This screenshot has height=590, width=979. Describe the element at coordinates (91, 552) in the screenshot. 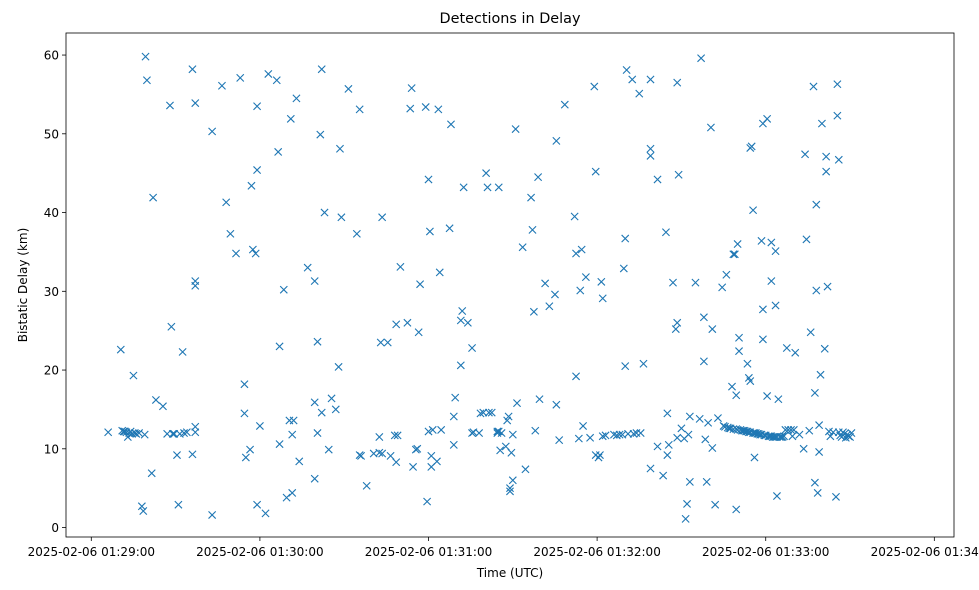

I see `x-tick-label: 2025-02-06 01:29:00` at that location.